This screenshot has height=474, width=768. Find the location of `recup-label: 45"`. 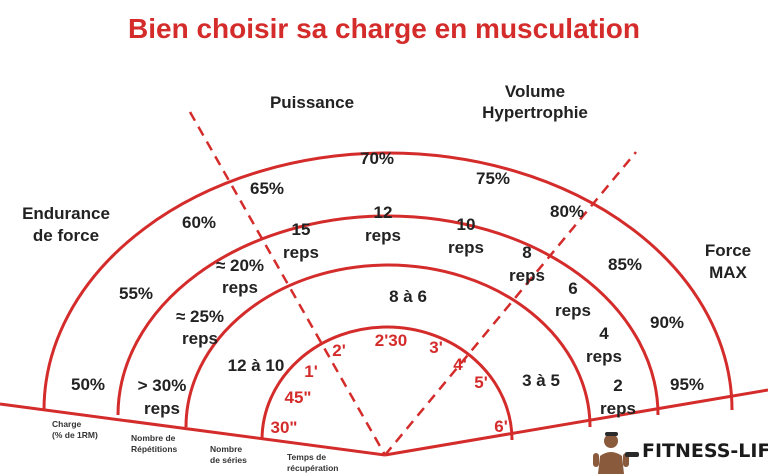

recup-label: 45" is located at coordinates (298, 397).